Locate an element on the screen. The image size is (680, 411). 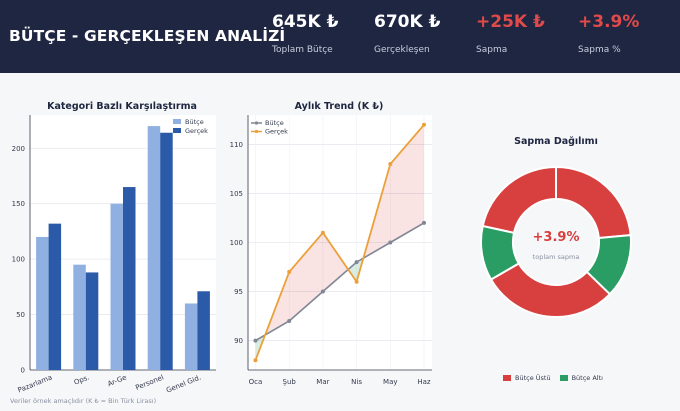
line-x-tick-label: Şub is located at coordinates (290, 382).